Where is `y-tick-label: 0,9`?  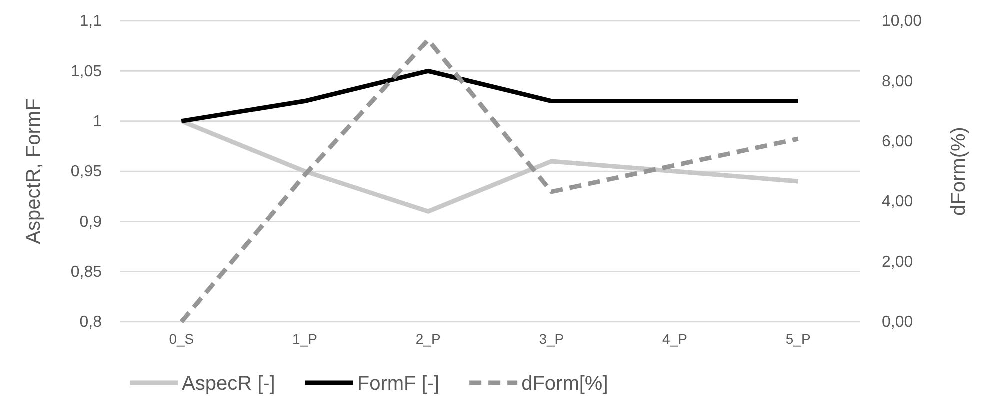
y-tick-label: 0,9 is located at coordinates (91, 222).